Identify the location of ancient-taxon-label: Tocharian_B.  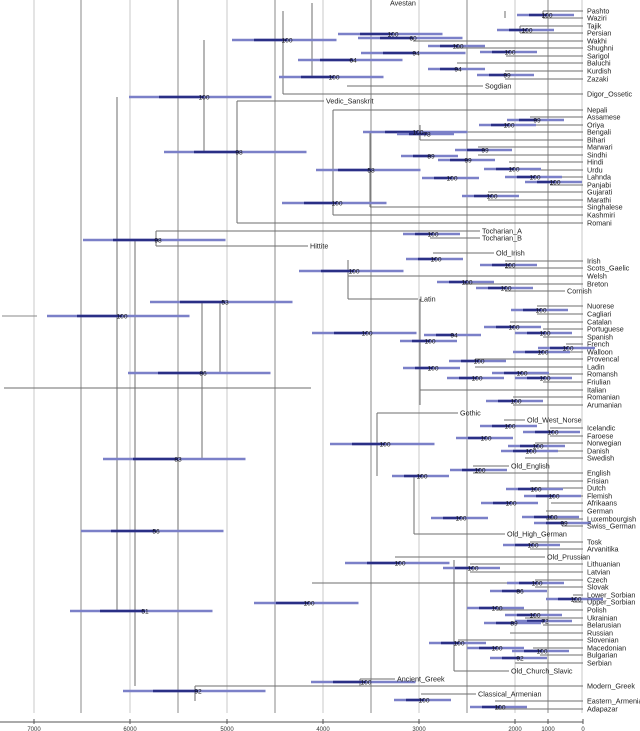
(502, 238).